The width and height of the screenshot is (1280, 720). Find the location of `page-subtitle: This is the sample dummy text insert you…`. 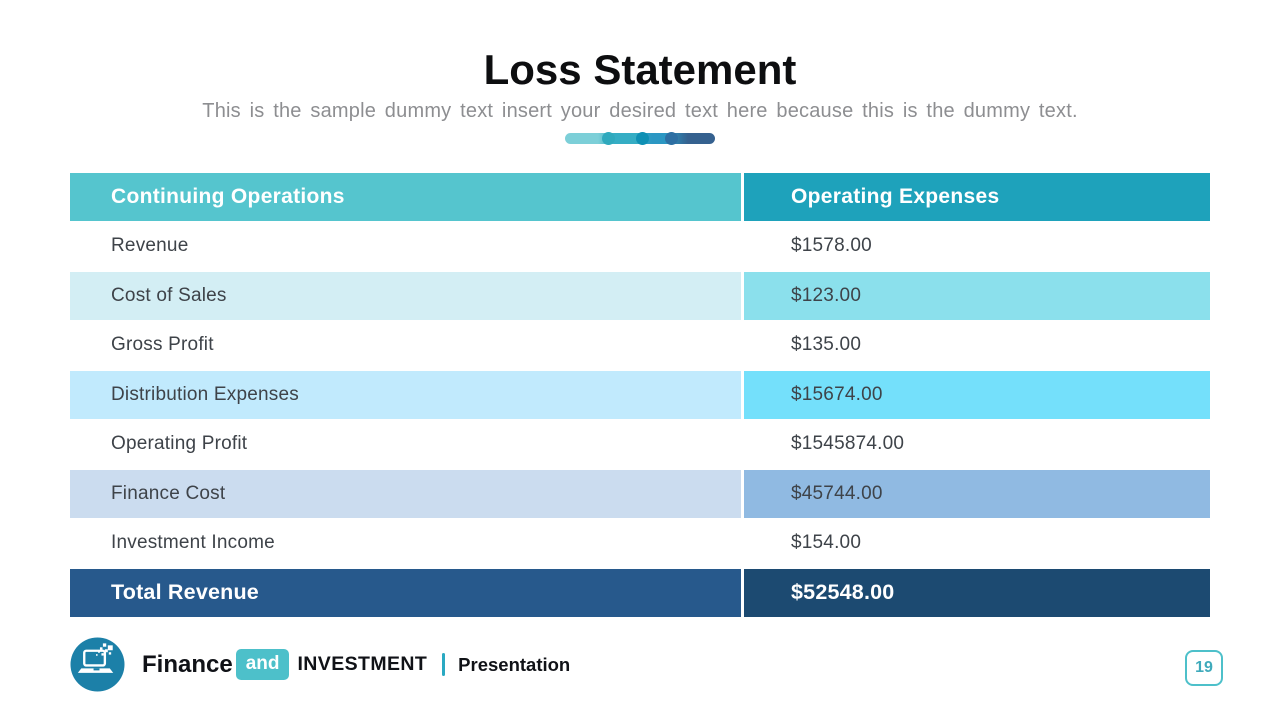

page-subtitle: This is the sample dummy text insert you… is located at coordinates (640, 111).